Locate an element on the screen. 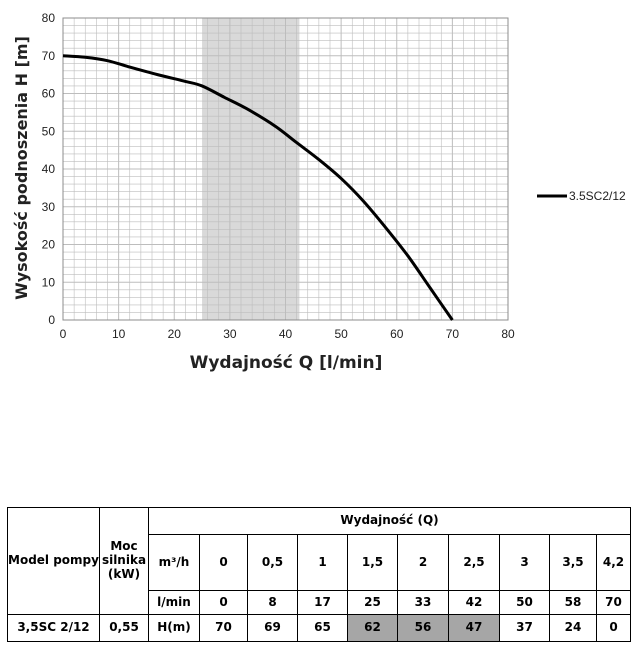  x-tick-label: 50 is located at coordinates (341, 334).